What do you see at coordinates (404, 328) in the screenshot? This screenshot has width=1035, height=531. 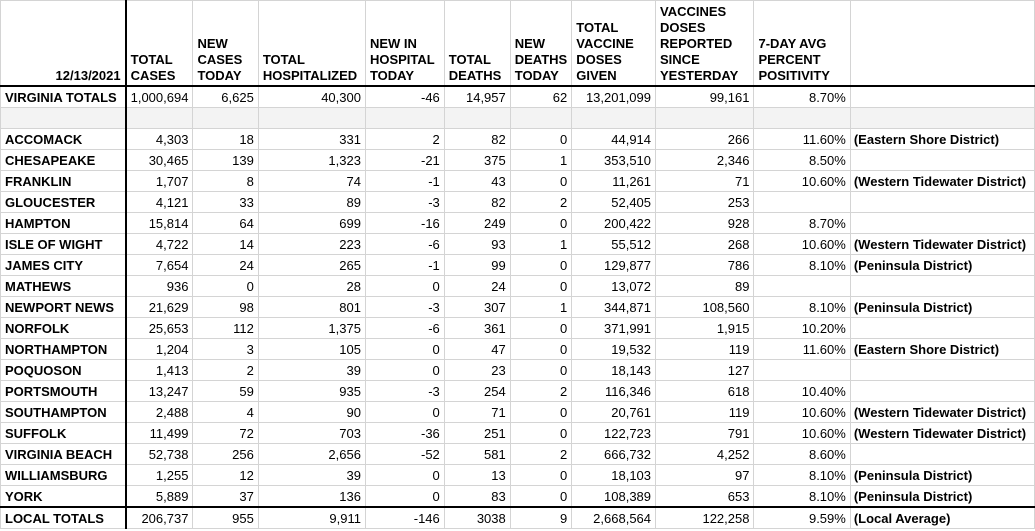 I see `row-value: -6` at bounding box center [404, 328].